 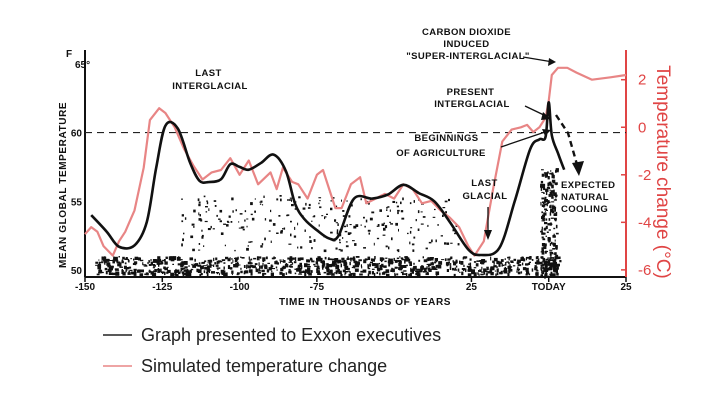 What do you see at coordinates (264, 366) in the screenshot?
I see `legend-label-simulated: Simulated temperature change` at bounding box center [264, 366].